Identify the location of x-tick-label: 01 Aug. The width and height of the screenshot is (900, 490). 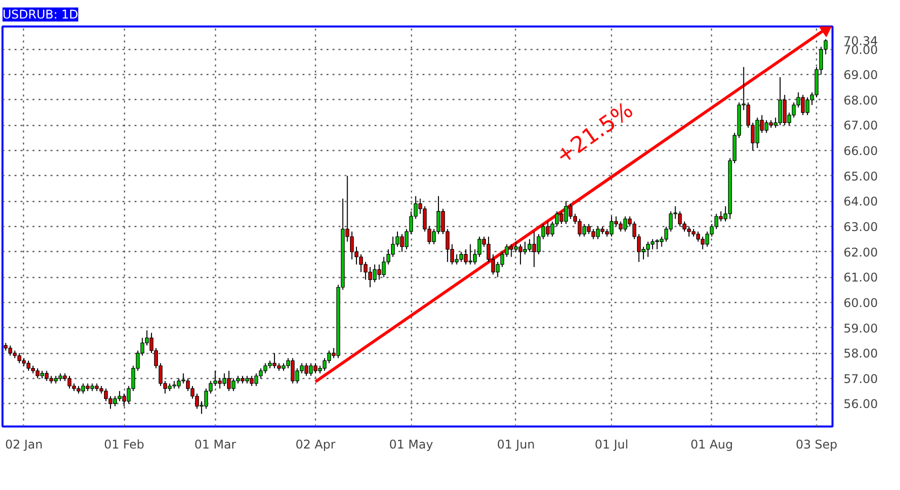
(712, 445).